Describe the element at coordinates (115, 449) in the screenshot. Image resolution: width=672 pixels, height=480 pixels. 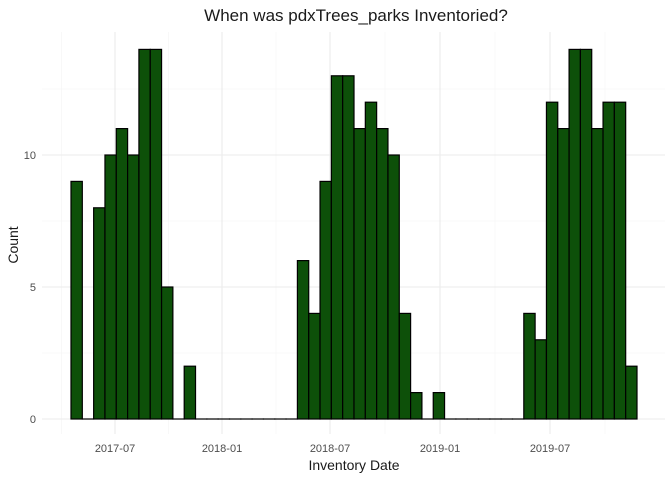
I see `x-tick-label: 2017-07` at that location.